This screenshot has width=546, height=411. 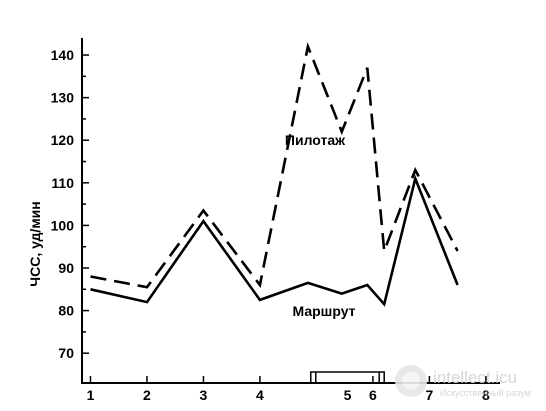 What do you see at coordinates (373, 395) in the screenshot?
I see `x-tick-label: 6` at bounding box center [373, 395].